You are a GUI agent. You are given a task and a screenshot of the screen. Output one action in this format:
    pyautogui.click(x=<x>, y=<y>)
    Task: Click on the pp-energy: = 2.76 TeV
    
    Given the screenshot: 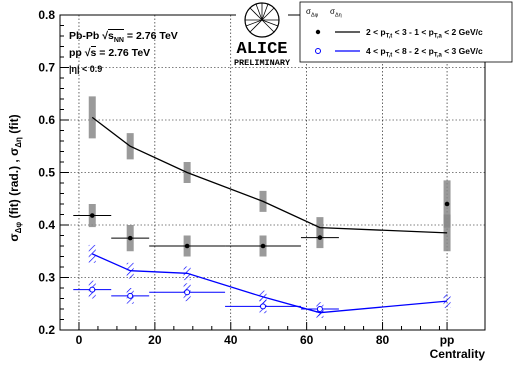 What is the action you would take?
    pyautogui.click(x=125, y=53)
    